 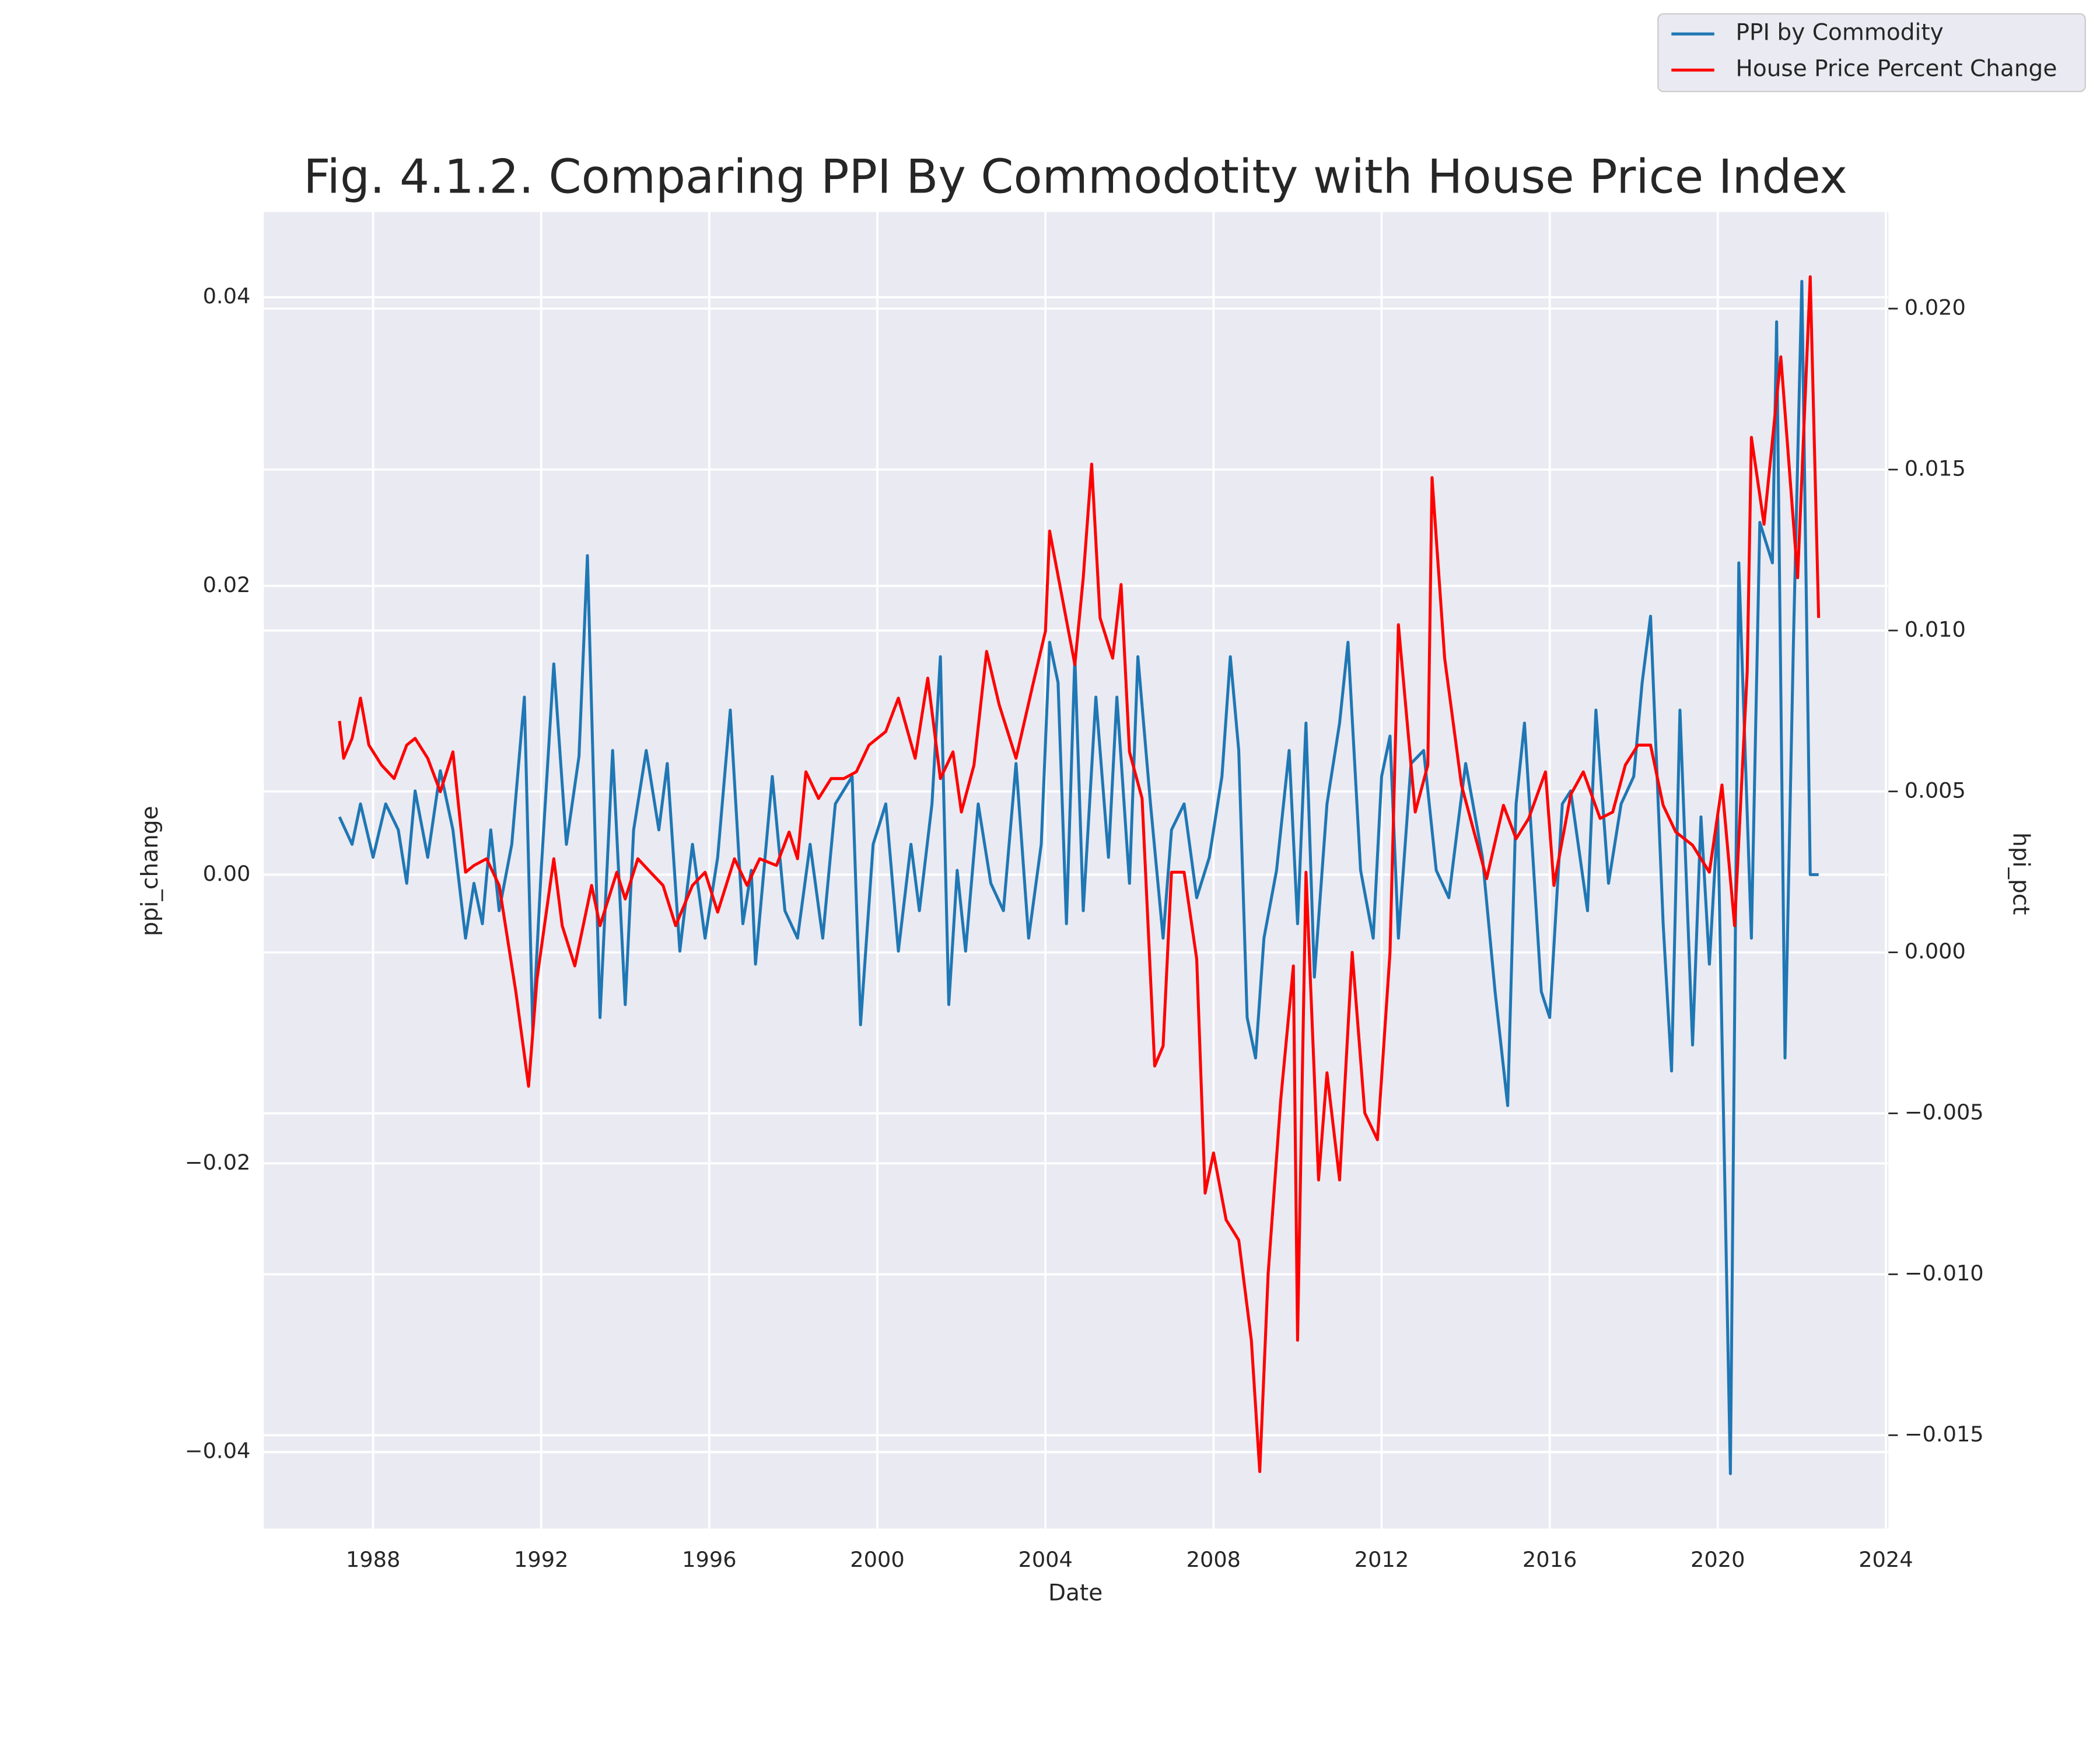 What do you see at coordinates (218, 1162) in the screenshot?
I see `y-tick-label: −0.02` at bounding box center [218, 1162].